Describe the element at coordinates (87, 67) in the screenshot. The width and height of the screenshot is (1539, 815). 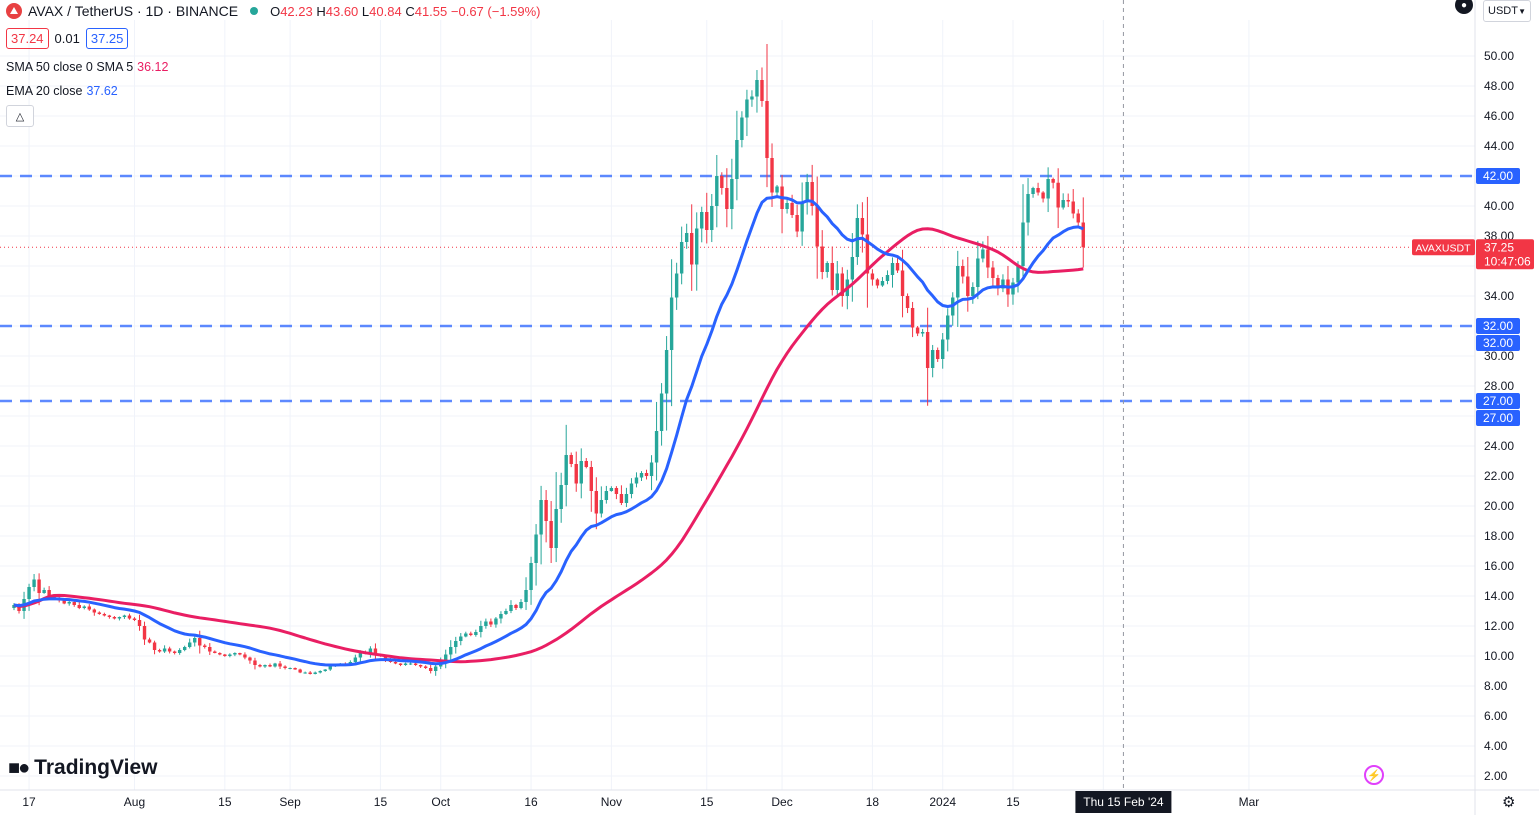
I see `sma-indicator-legend: SMA 50 close 0 SMA 5 36.12` at that location.